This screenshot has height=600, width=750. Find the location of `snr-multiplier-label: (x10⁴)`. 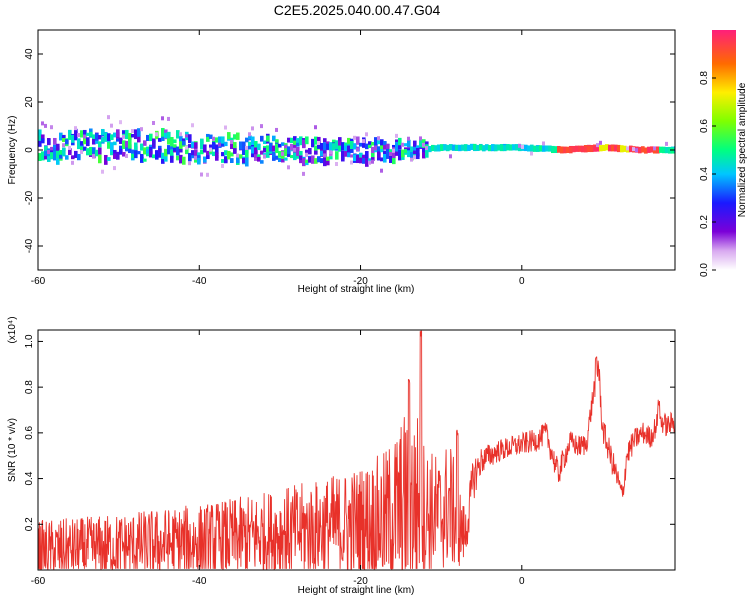

snr-multiplier-label: (x10⁴) is located at coordinates (12, 329).